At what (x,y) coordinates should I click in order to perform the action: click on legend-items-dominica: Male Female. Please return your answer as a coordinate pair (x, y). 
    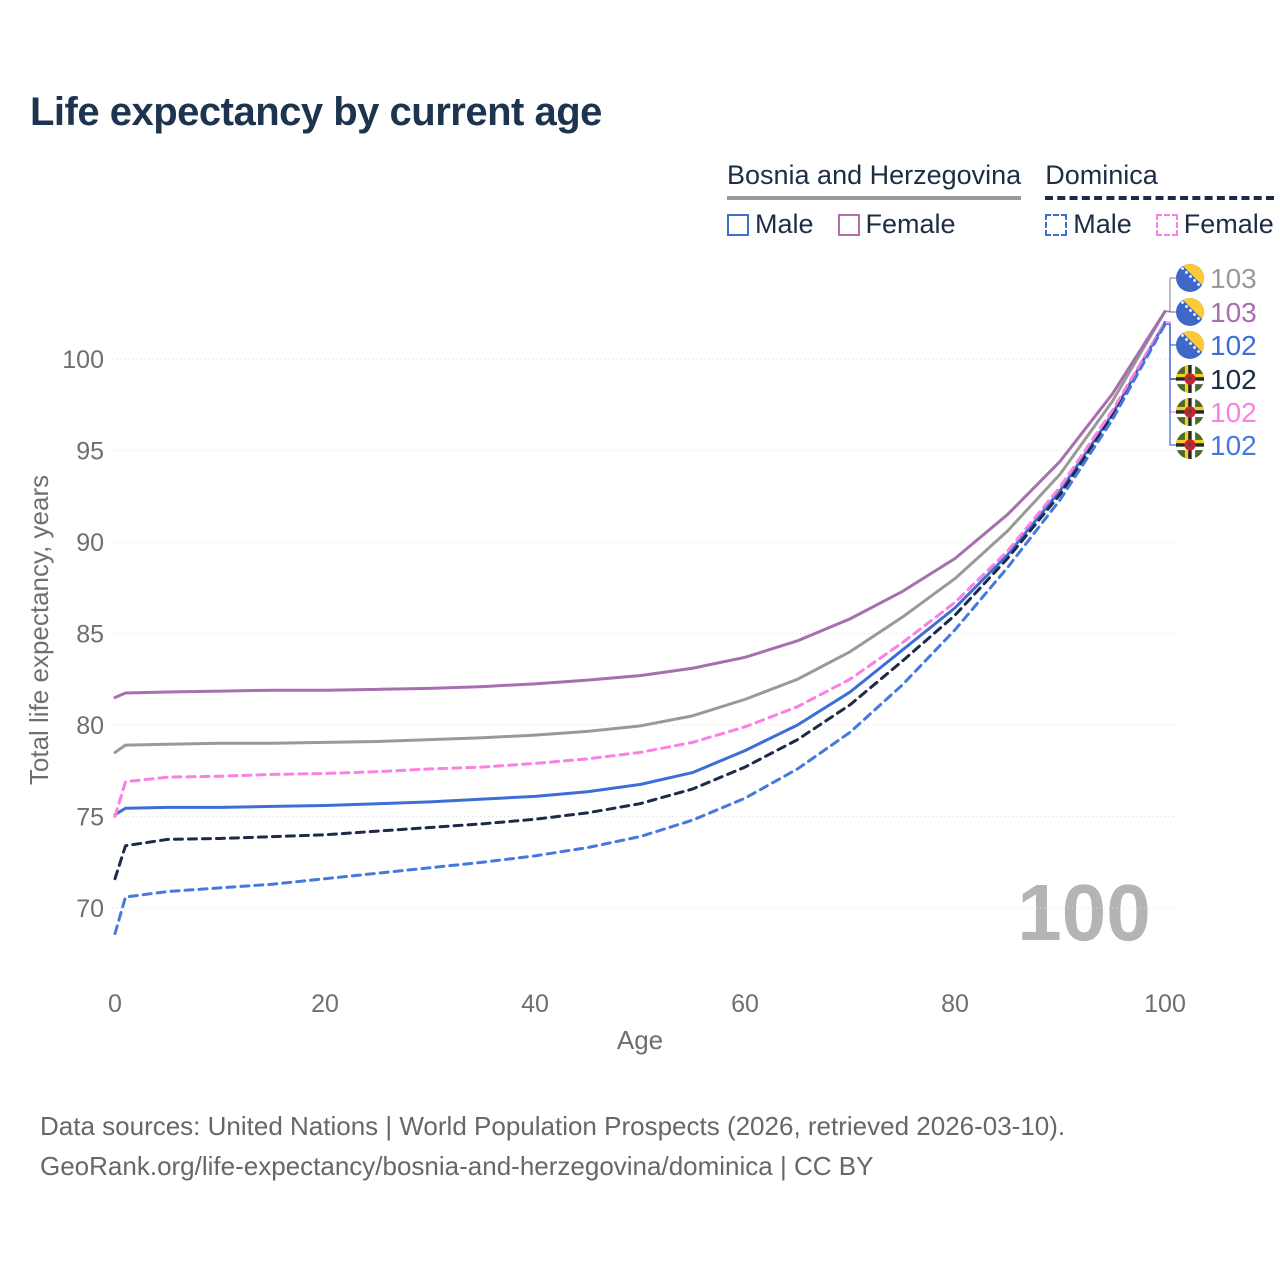
    Looking at the image, I should click on (1159, 224).